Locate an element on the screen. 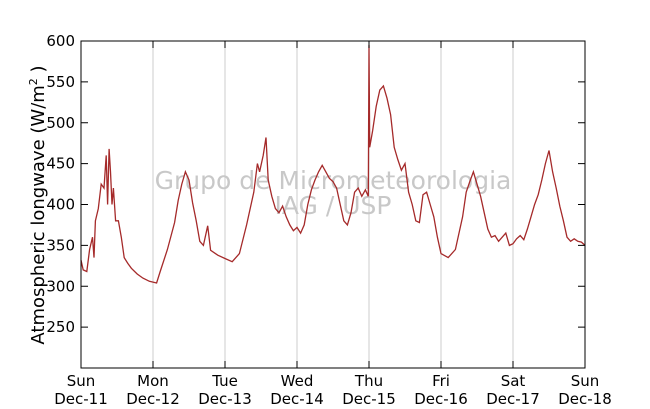  ytick-label-450: 450 is located at coordinates (60, 164).